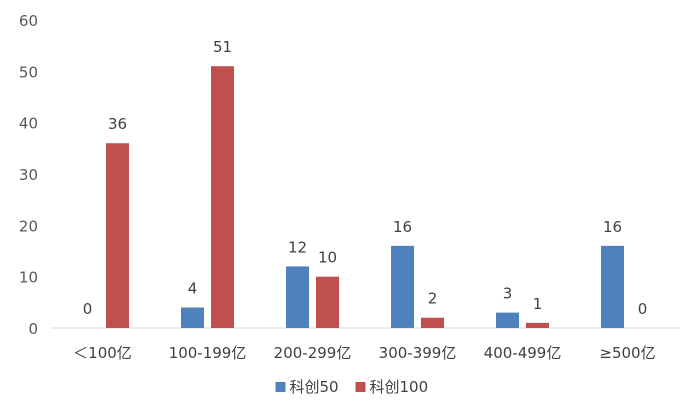 This screenshot has width=700, height=420. What do you see at coordinates (399, 387) in the screenshot?
I see `legend-label: 科创100` at bounding box center [399, 387].